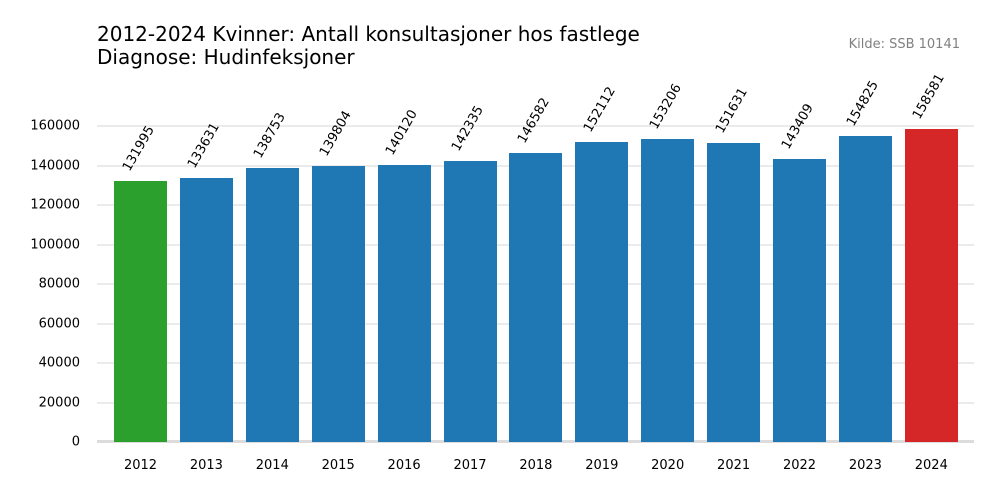 The image size is (1000, 500). I want to click on x-tick-label: 2012, so click(140, 465).